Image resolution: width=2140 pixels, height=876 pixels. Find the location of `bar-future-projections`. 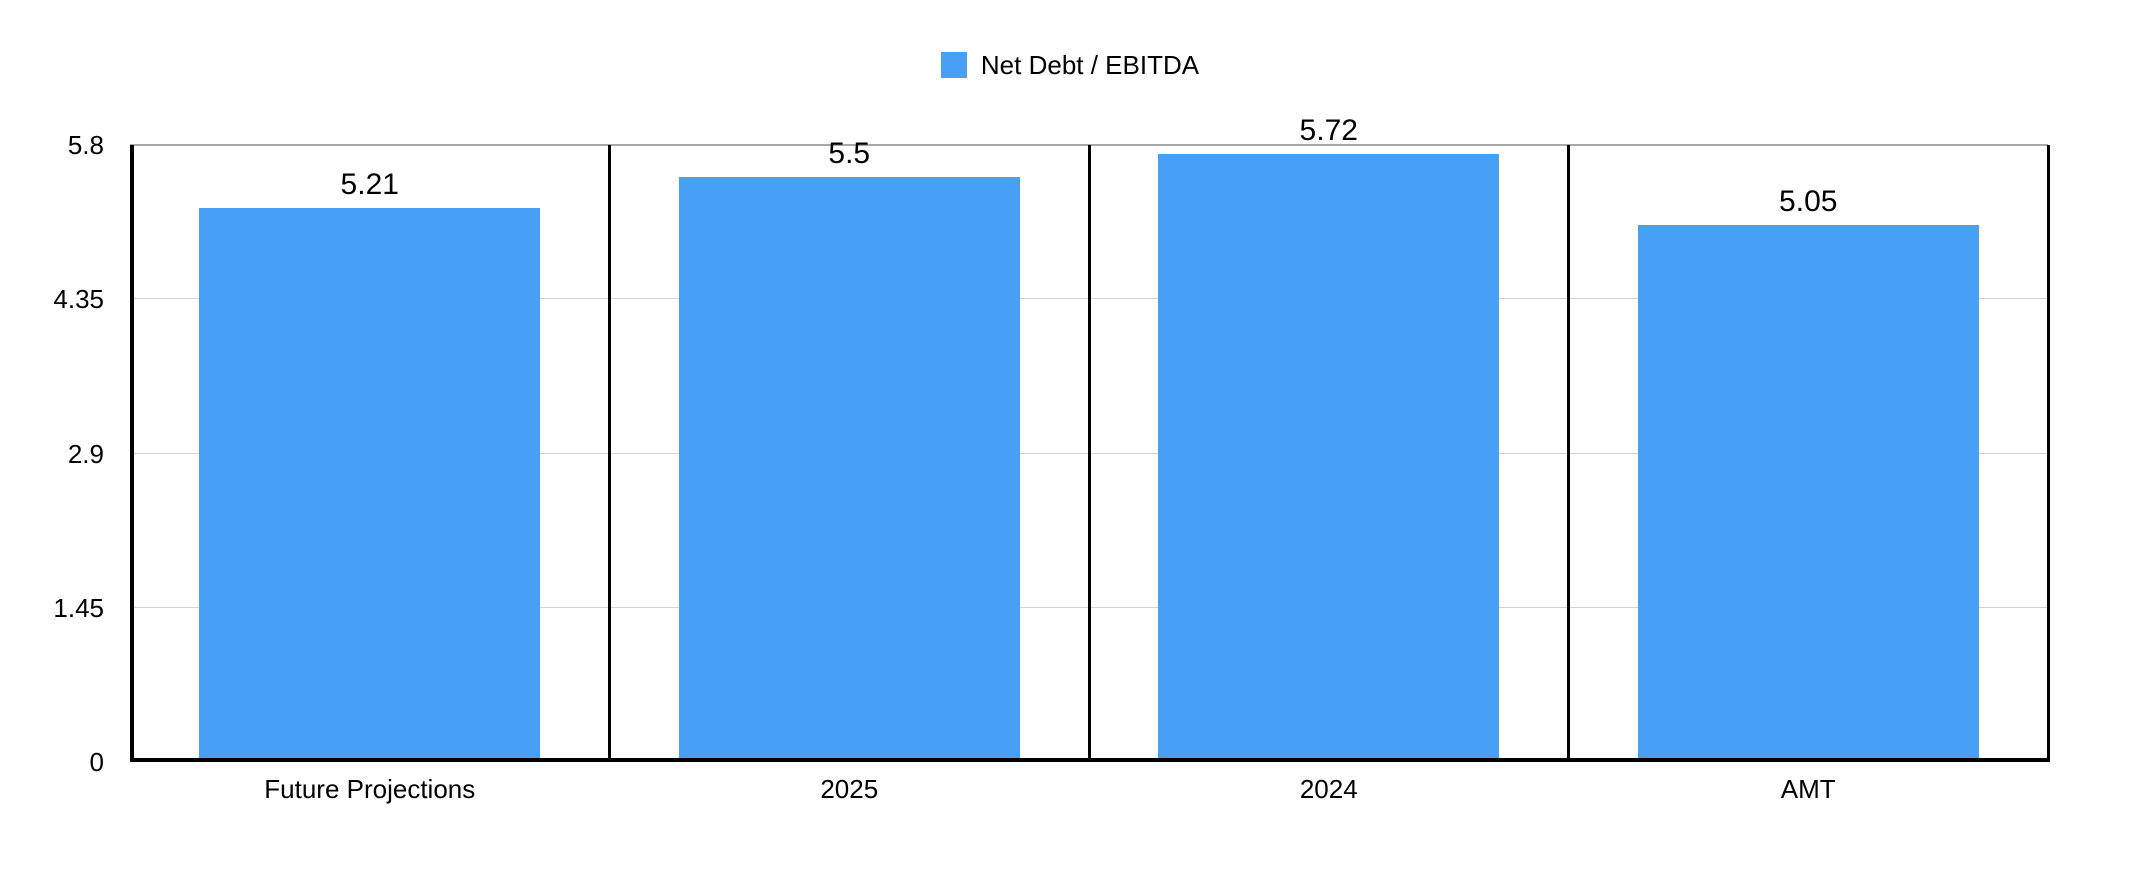

bar-future-projections is located at coordinates (370, 484).